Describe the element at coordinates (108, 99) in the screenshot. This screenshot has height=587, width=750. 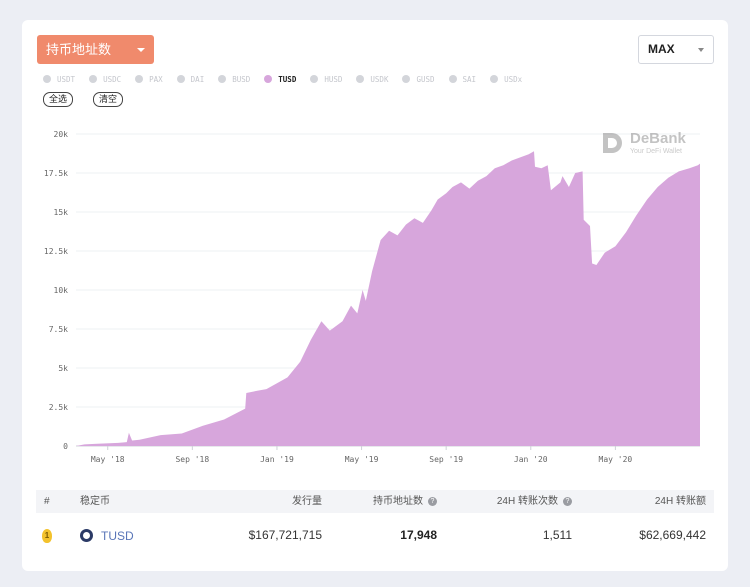
I see `clear-button: 清空` at that location.